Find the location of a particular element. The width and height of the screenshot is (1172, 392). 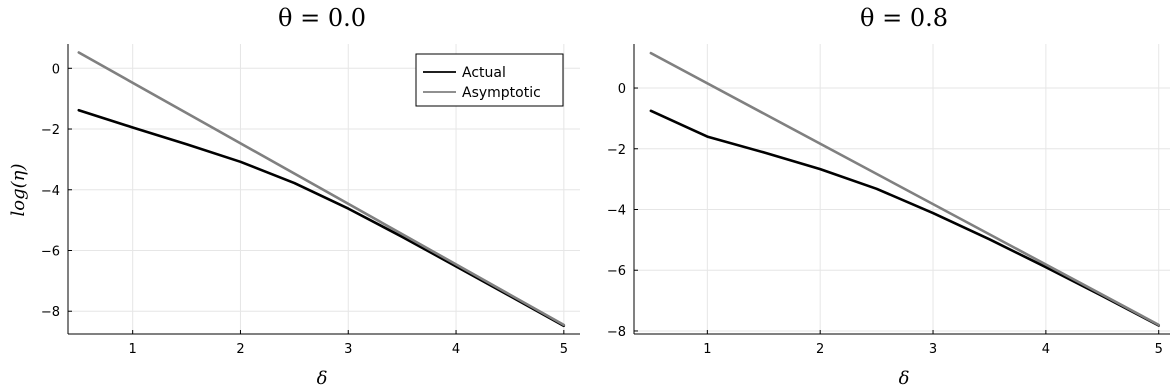

y-axis-label: log(η) is located at coordinates (18, 190).